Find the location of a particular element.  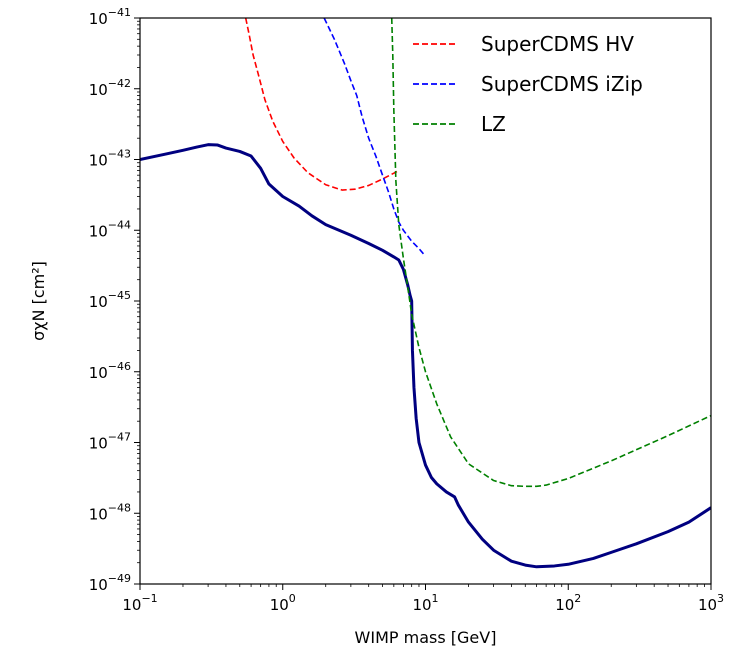

x-tick-label: 10⁰ is located at coordinates (283, 603).